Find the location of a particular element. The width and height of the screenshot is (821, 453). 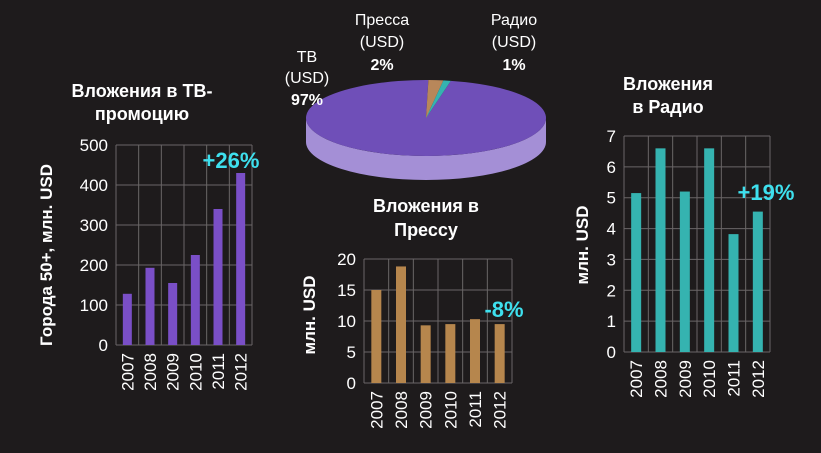

radio-chart-title-line1: Вложения is located at coordinates (668, 84).